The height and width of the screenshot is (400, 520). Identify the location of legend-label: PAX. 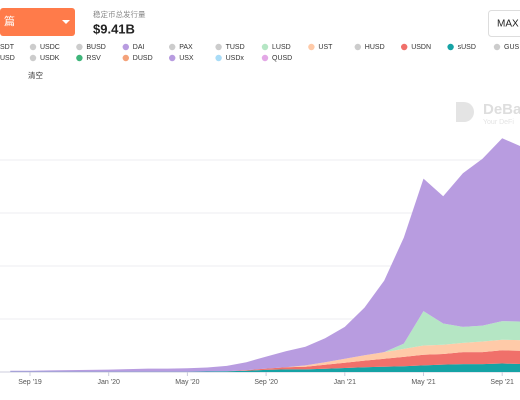
(186, 47).